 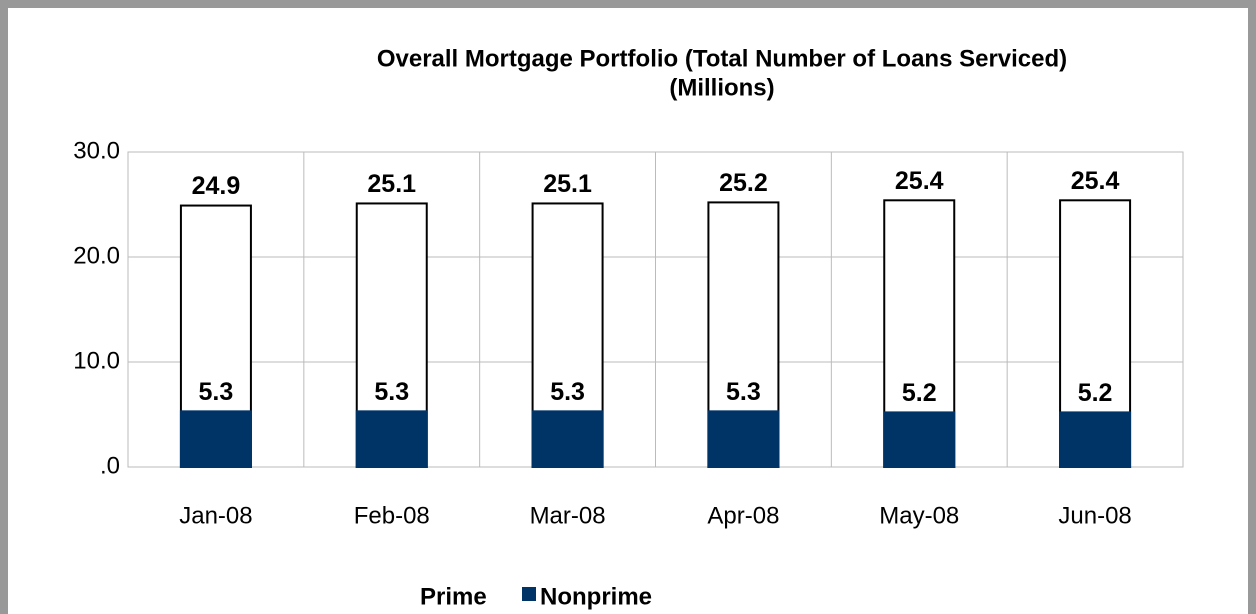 What do you see at coordinates (568, 515) in the screenshot?
I see `x-tick-label: Mar-08` at bounding box center [568, 515].